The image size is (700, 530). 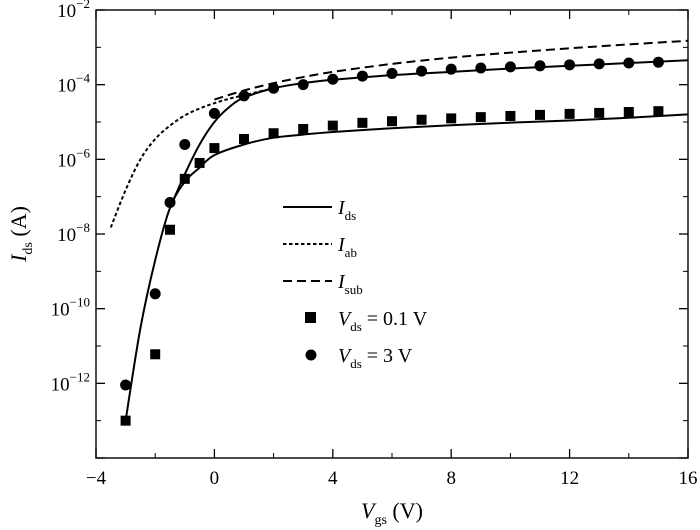 What do you see at coordinates (405, 510) in the screenshot?
I see `x-axis-title-unit: (V)` at bounding box center [405, 510].